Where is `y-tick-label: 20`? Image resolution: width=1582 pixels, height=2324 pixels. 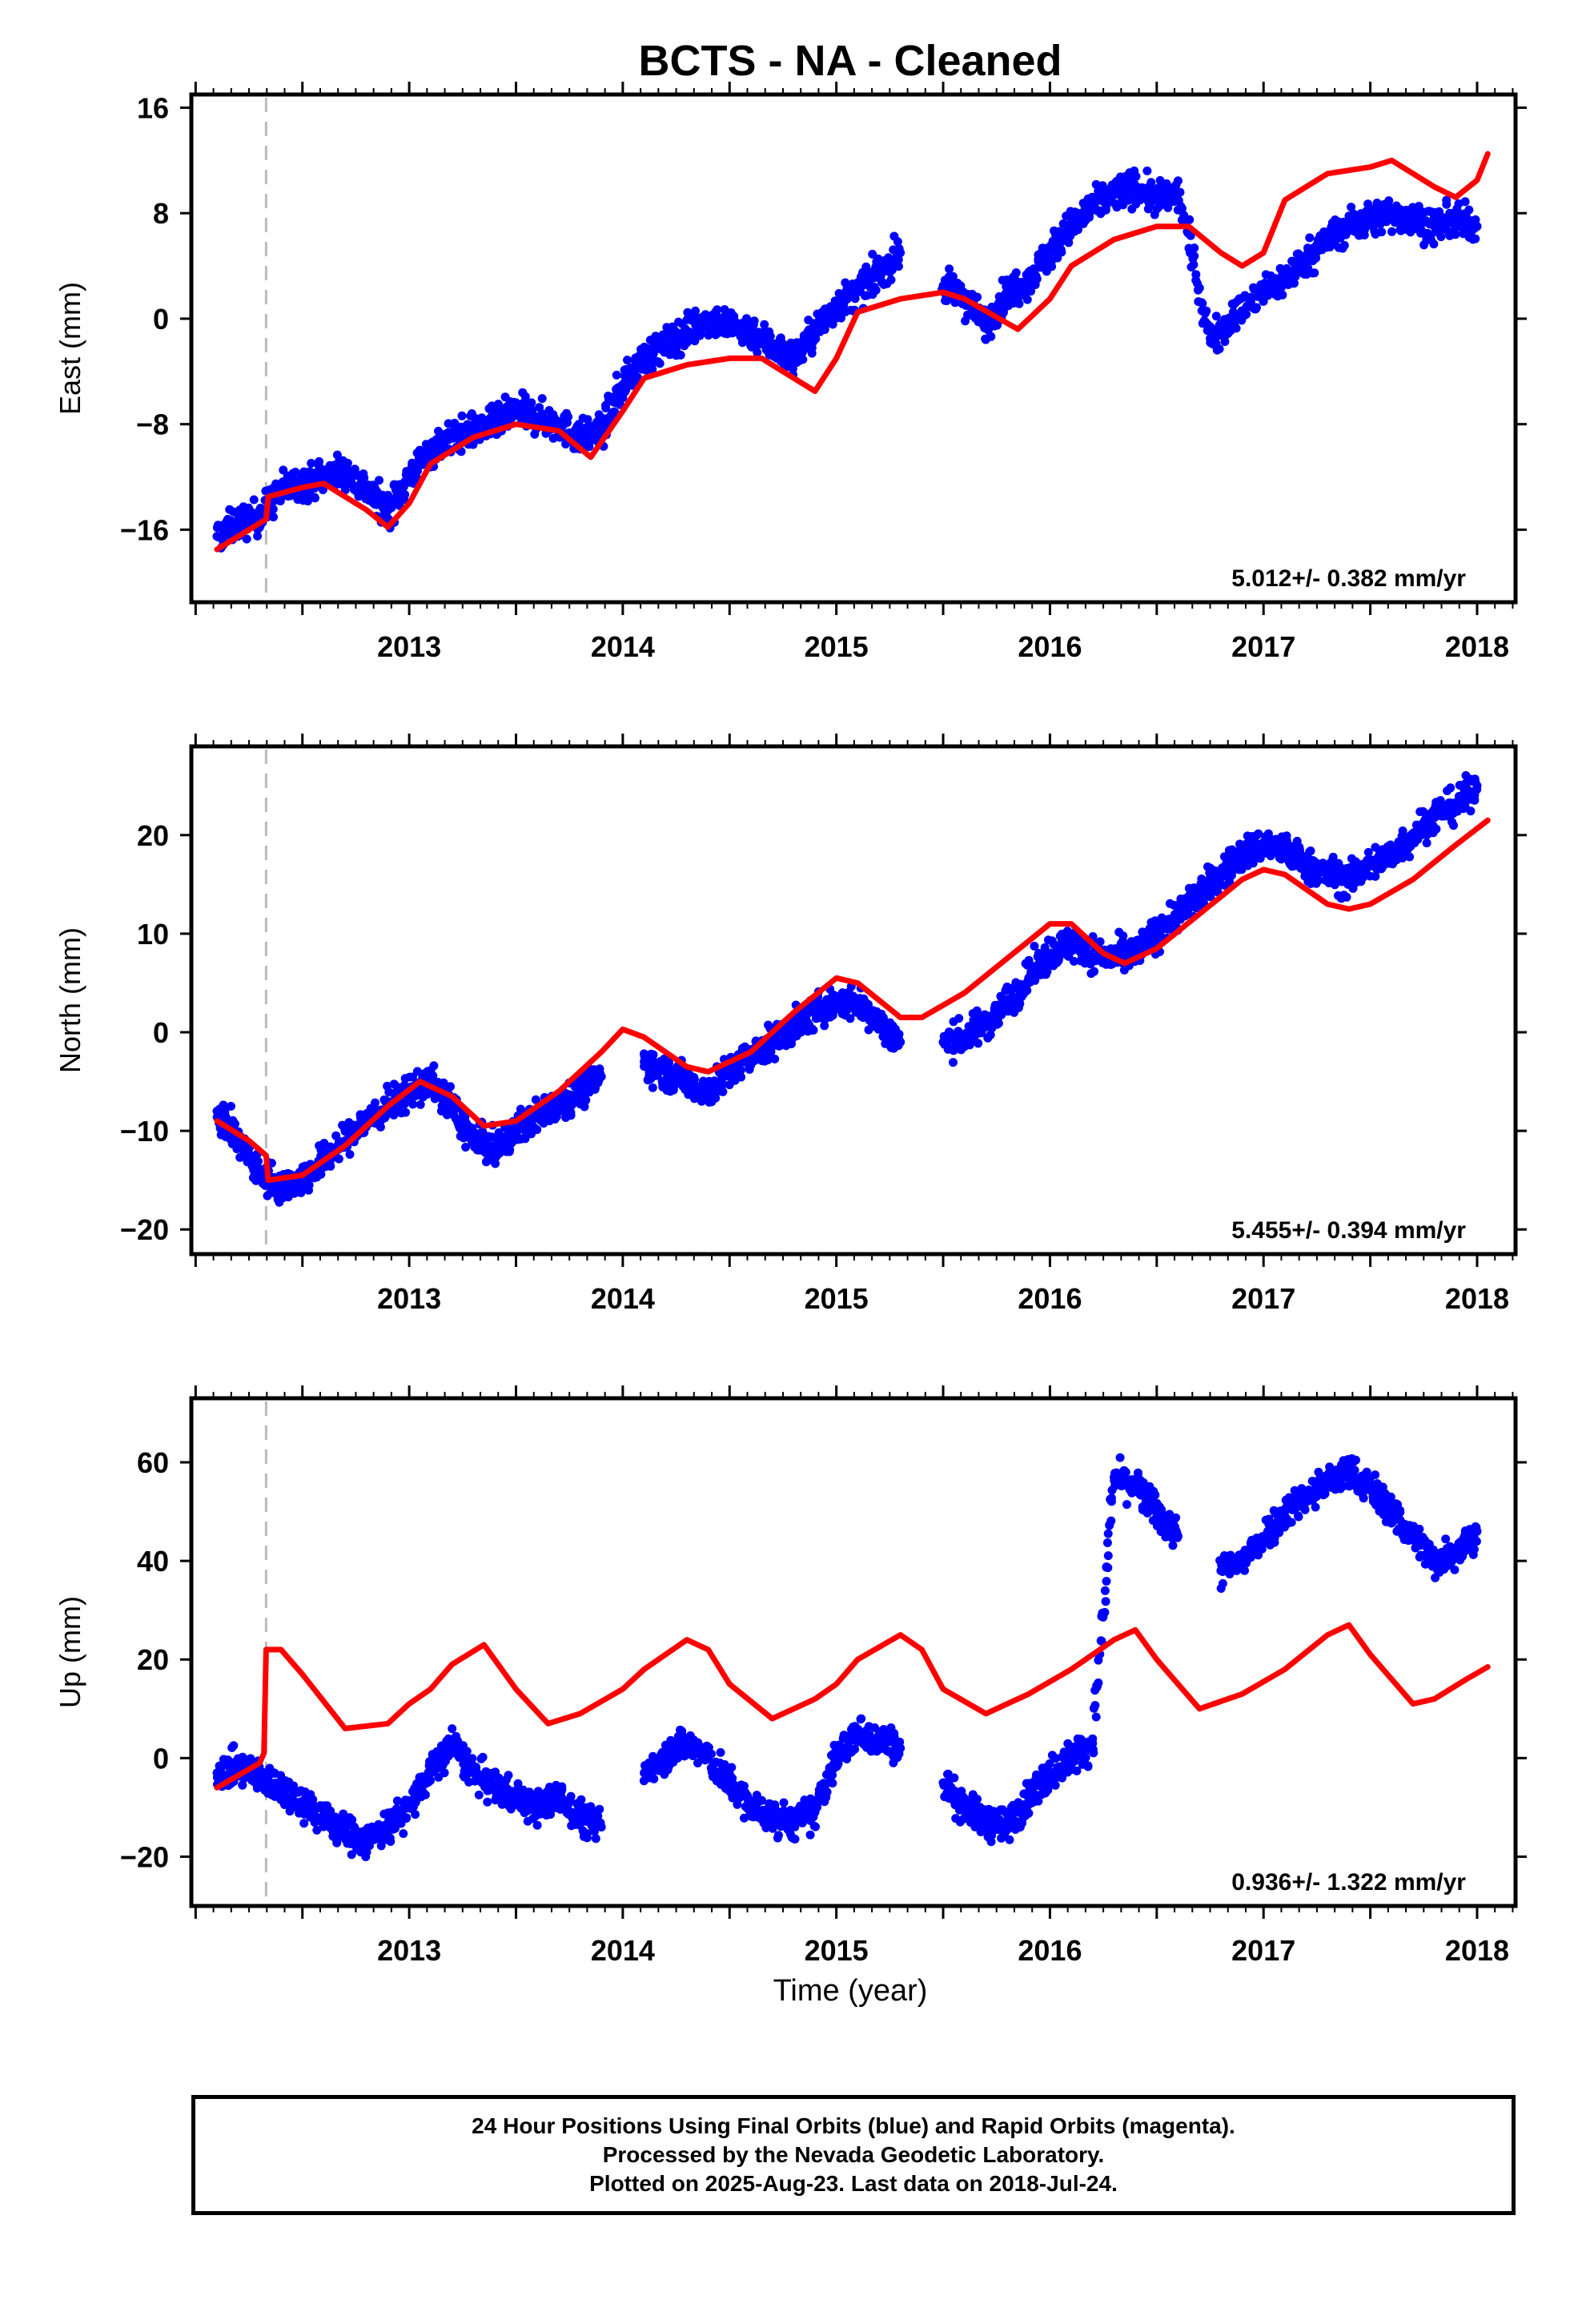
y-tick-label: 20 is located at coordinates (153, 836).